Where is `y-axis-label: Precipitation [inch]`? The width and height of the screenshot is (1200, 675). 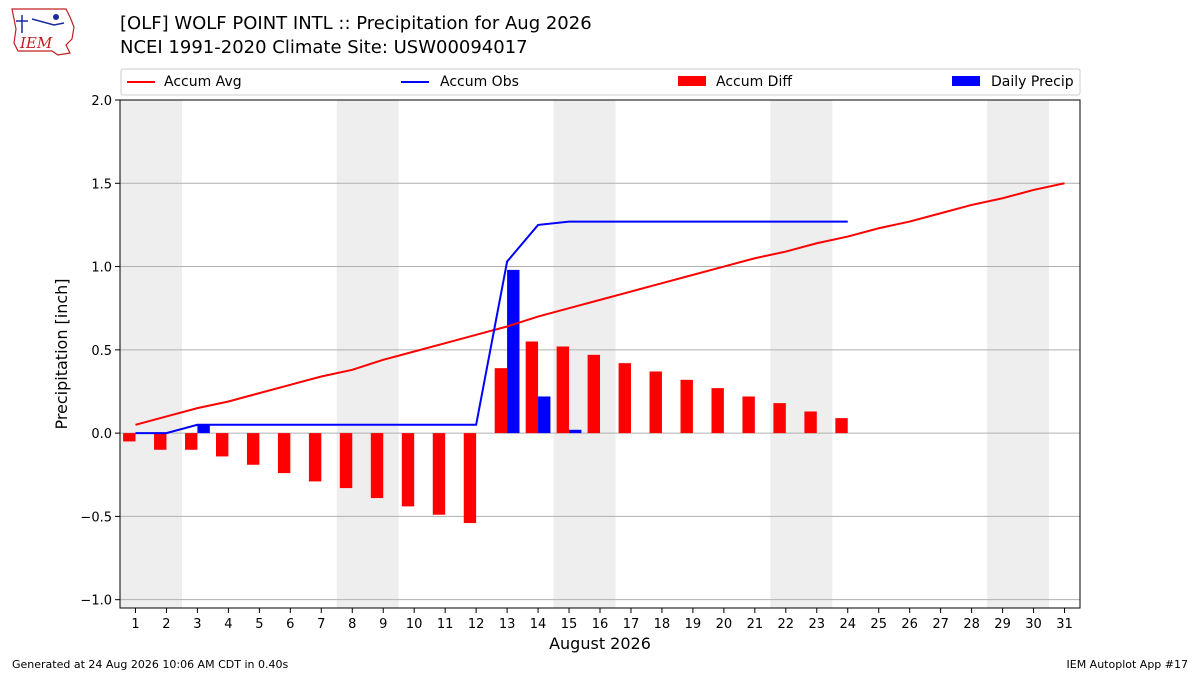
y-axis-label: Precipitation [inch] is located at coordinates (61, 353).